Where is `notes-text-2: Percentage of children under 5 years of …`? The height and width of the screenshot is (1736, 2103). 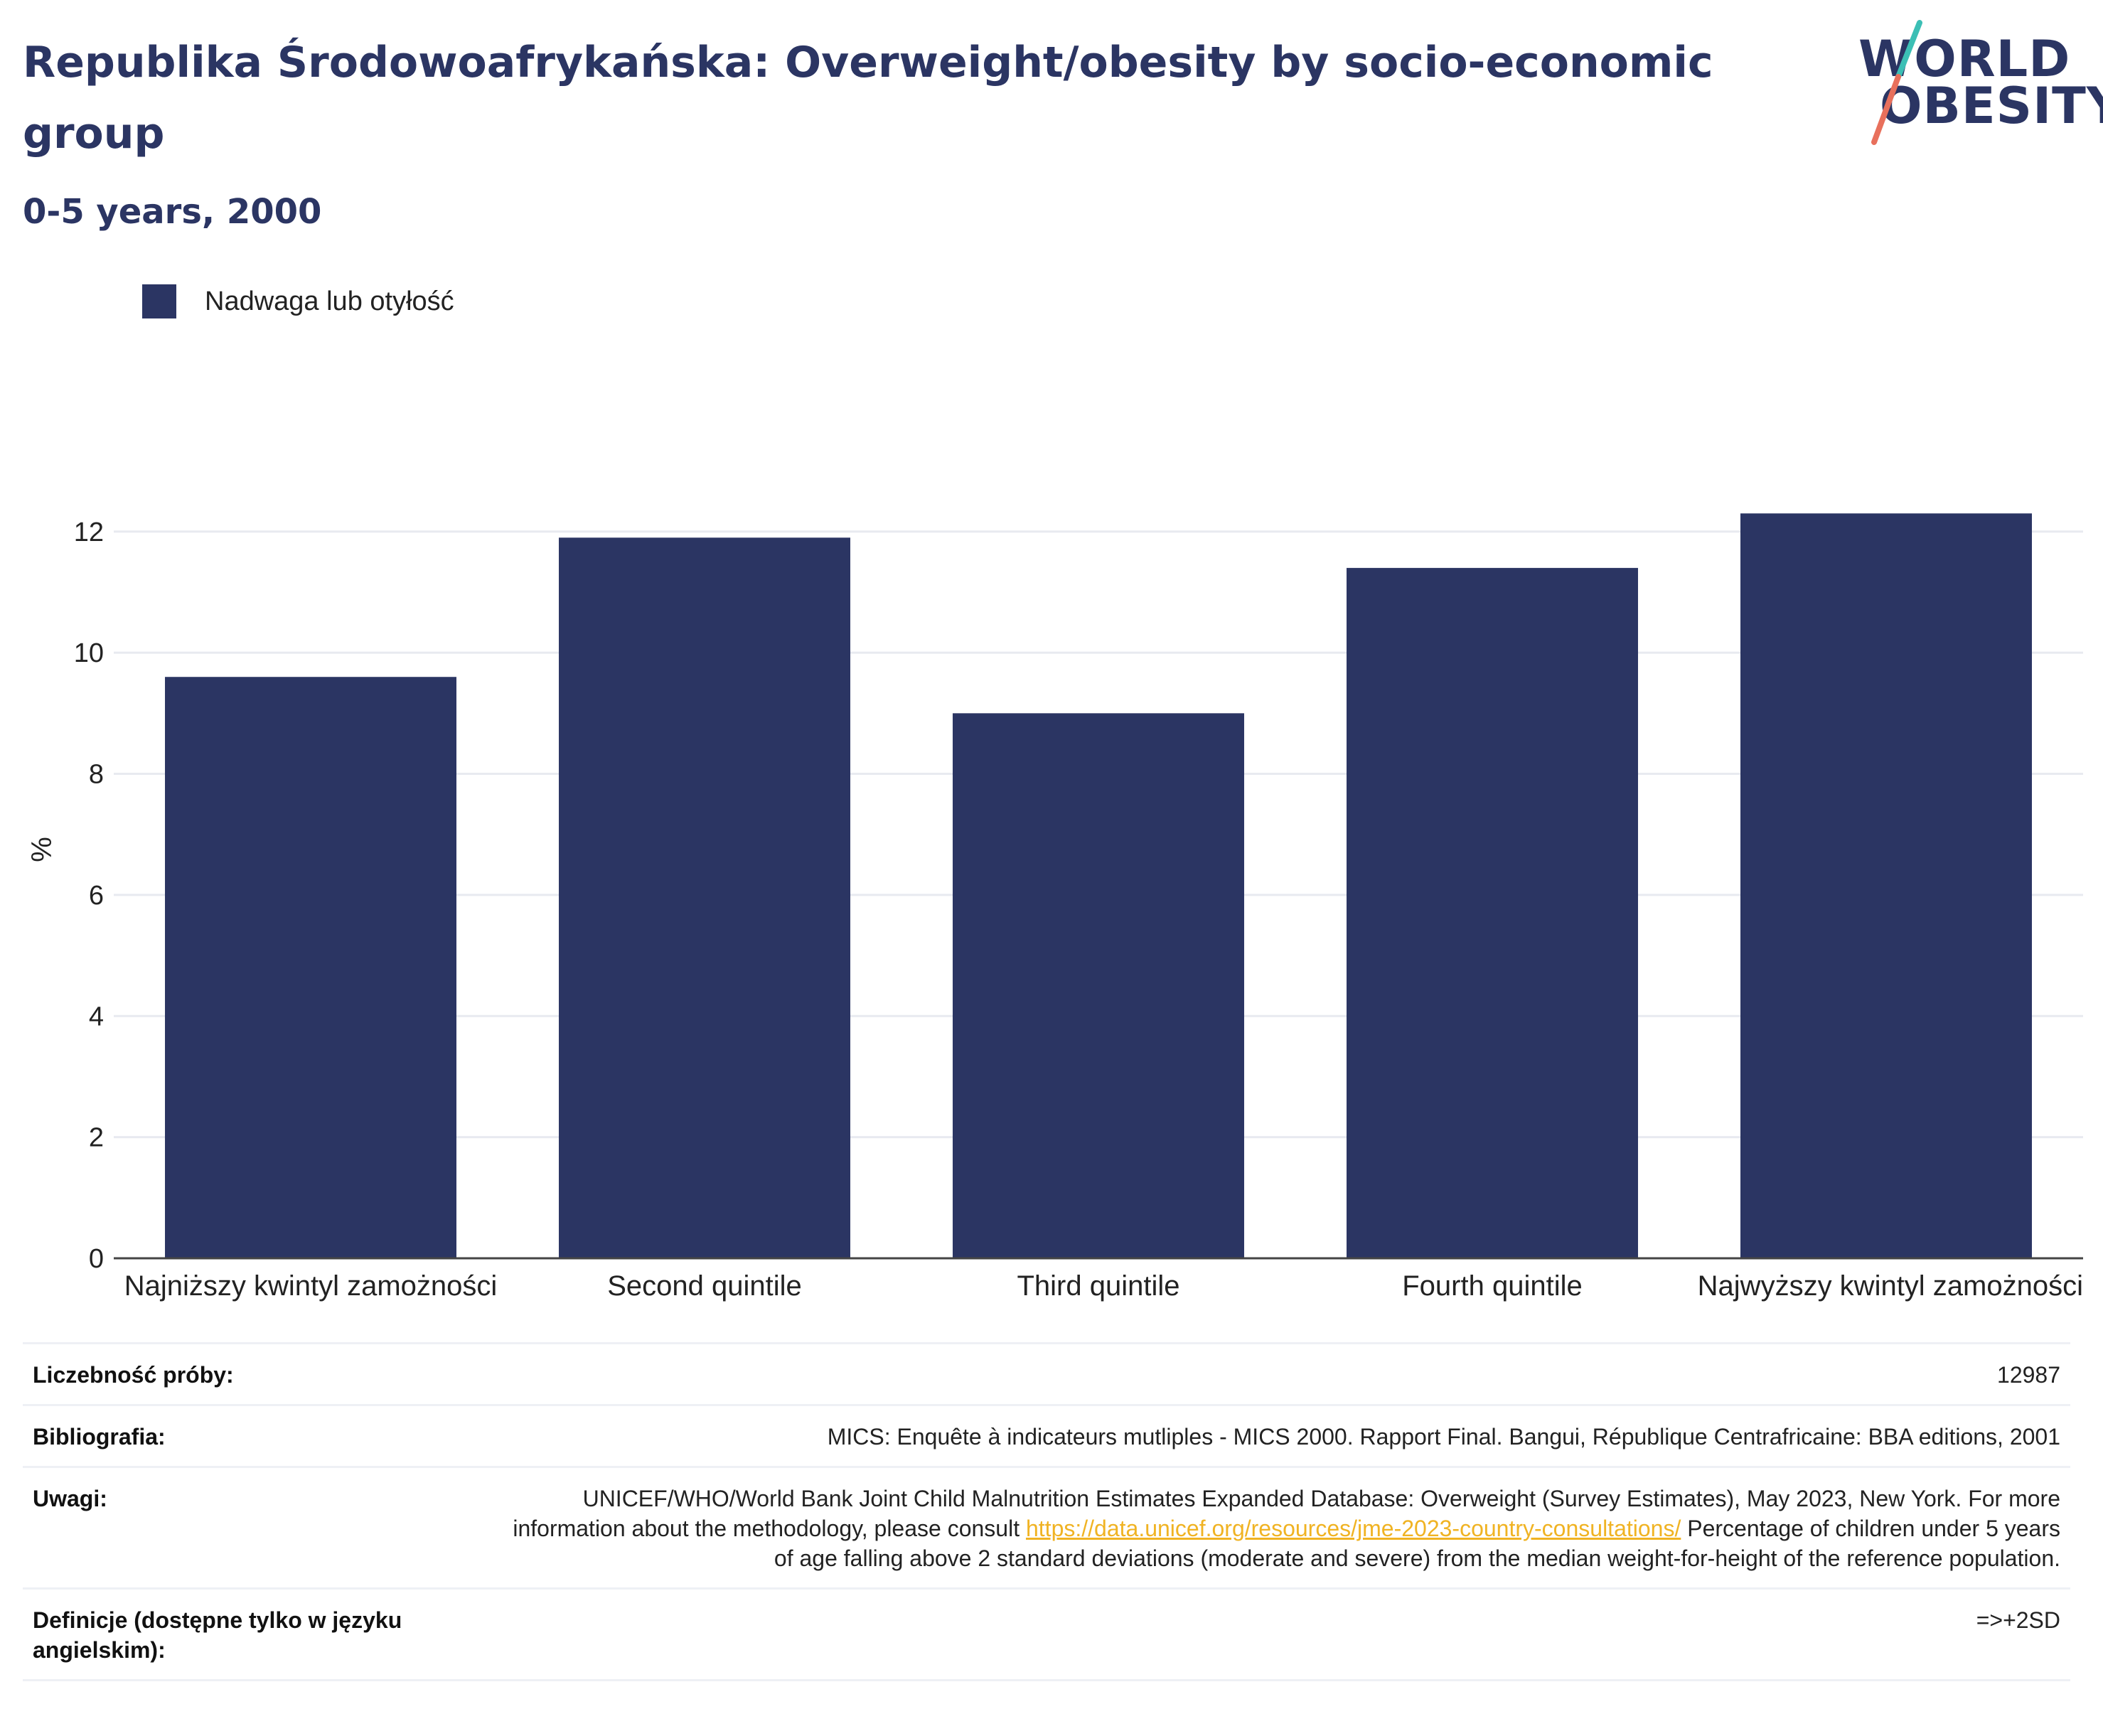
notes-text-2: Percentage of children under 5 years of … is located at coordinates (1417, 1543).